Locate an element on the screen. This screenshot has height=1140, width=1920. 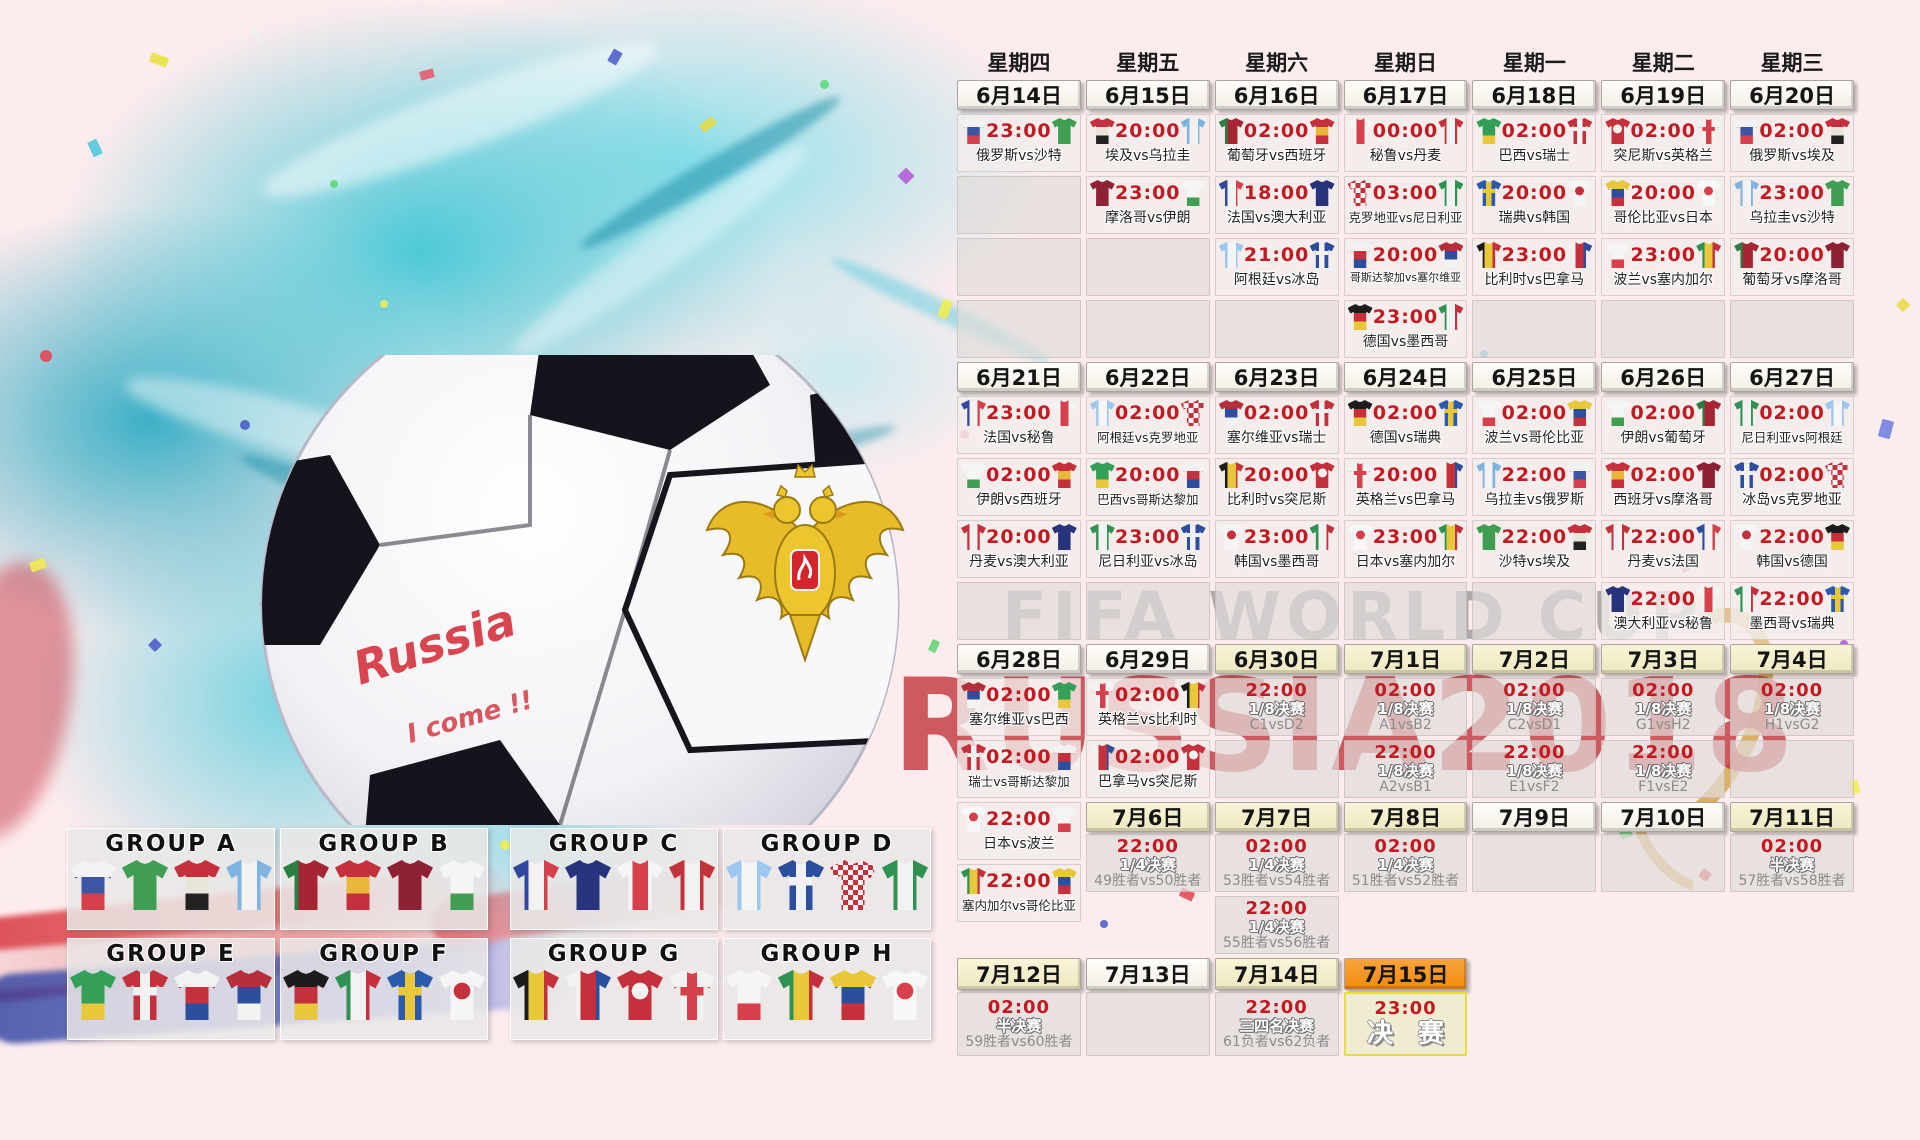
date-button: 6月30日 is located at coordinates (1276, 659).